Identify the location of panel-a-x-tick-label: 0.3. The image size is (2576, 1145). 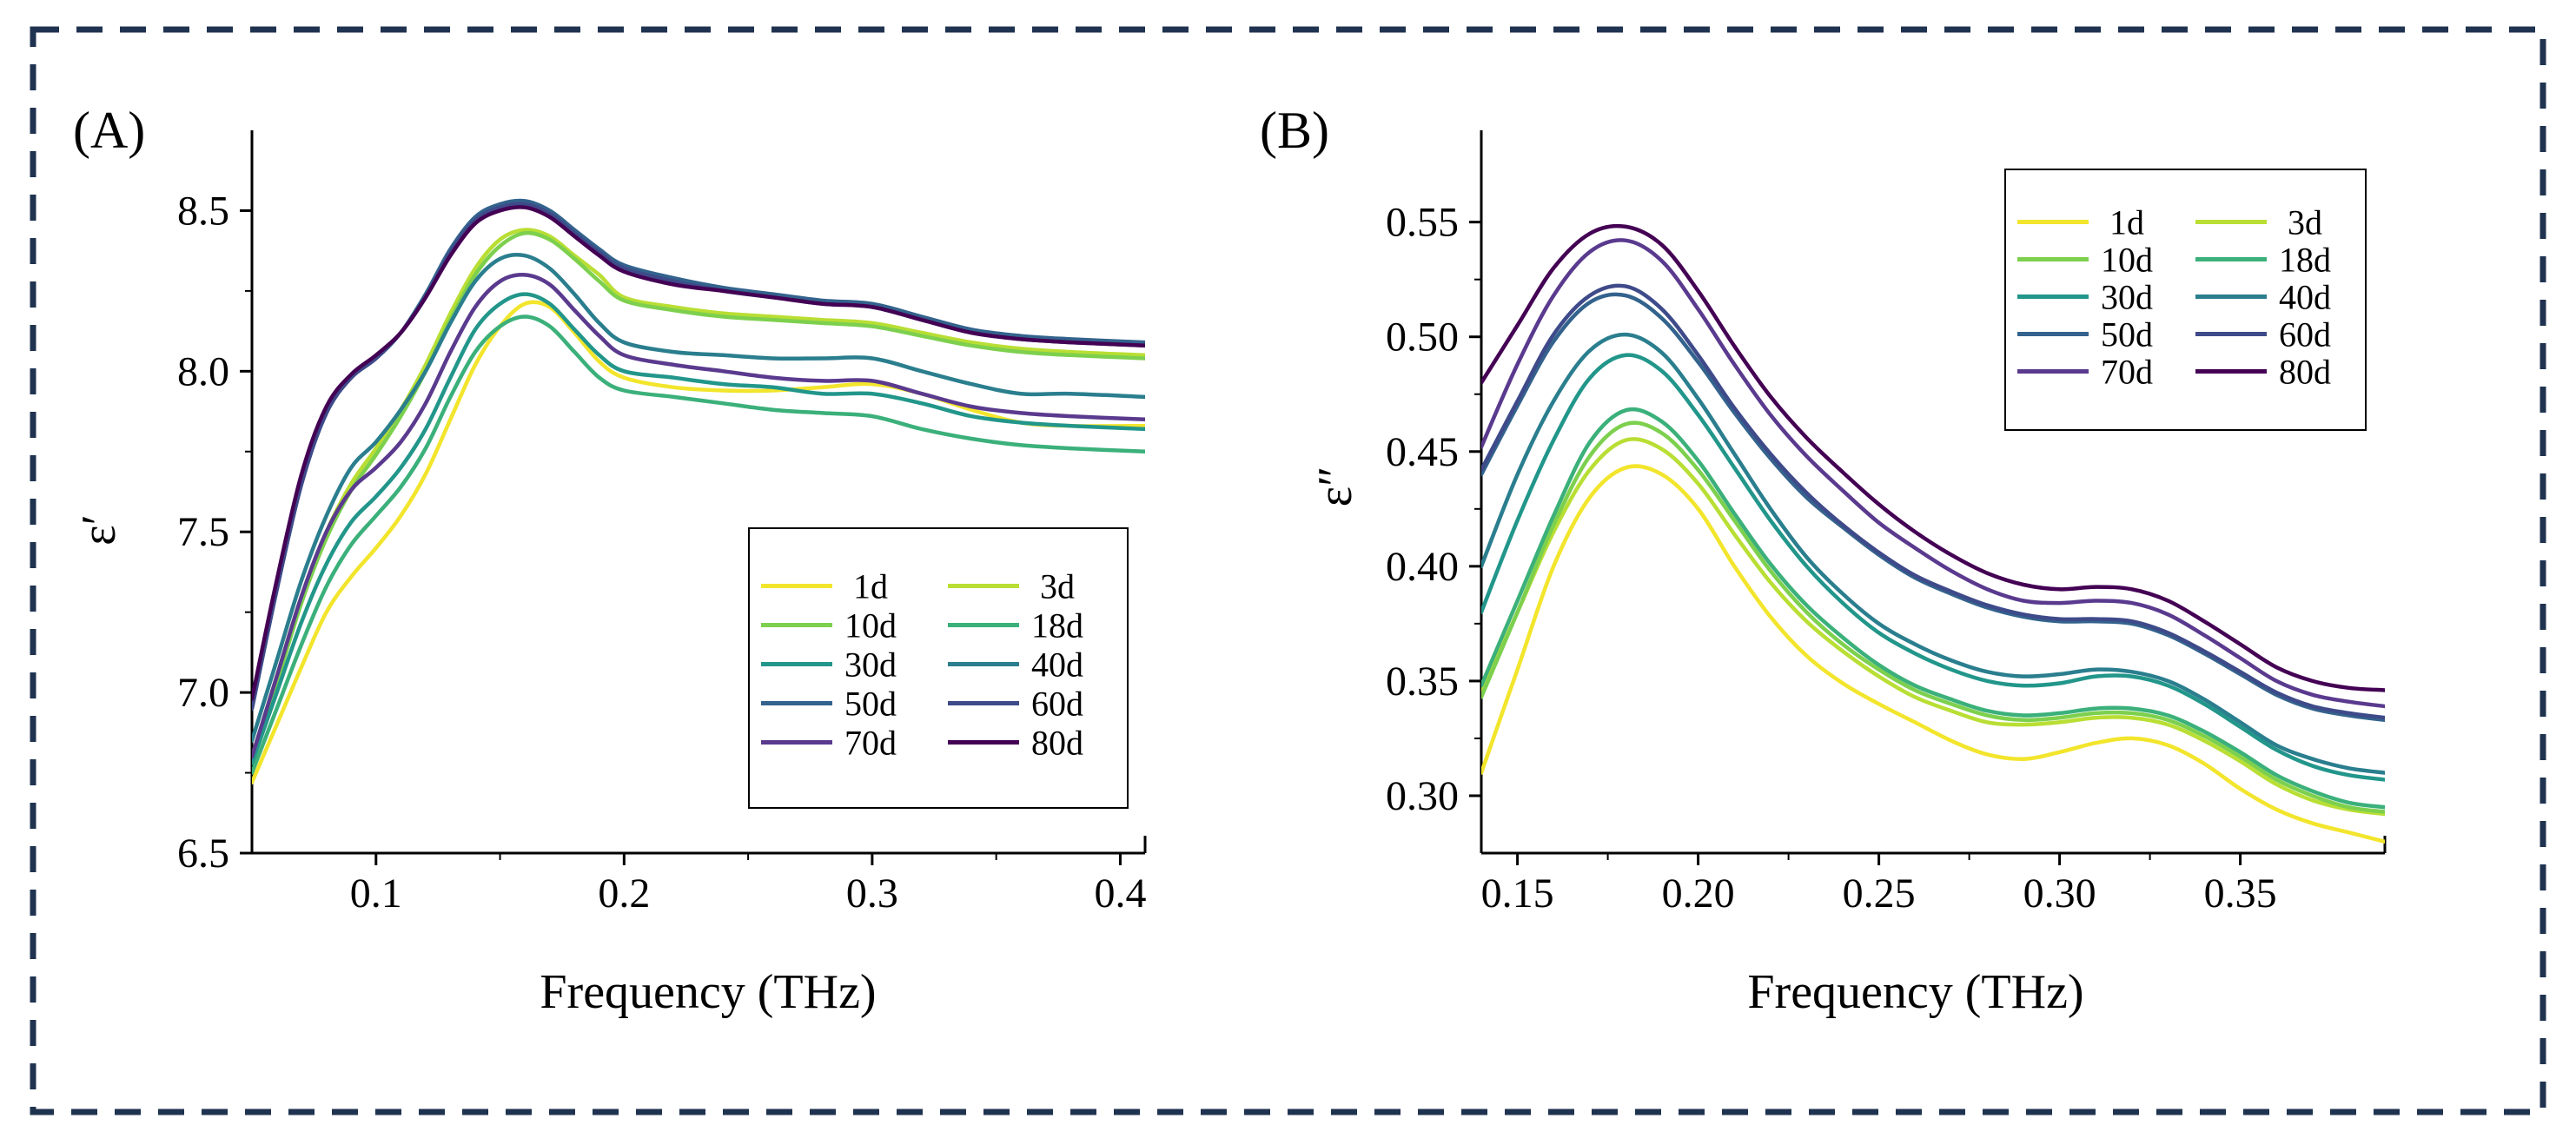
(872, 893).